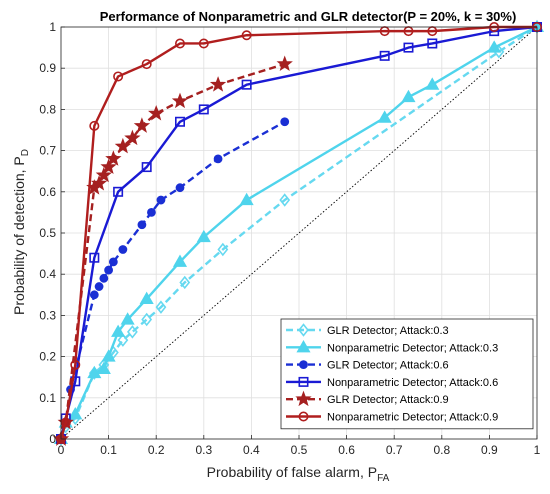 This screenshot has height=494, width=550. I want to click on legend-item: Nonparametric Detector; Attack:0.6, so click(392, 383).